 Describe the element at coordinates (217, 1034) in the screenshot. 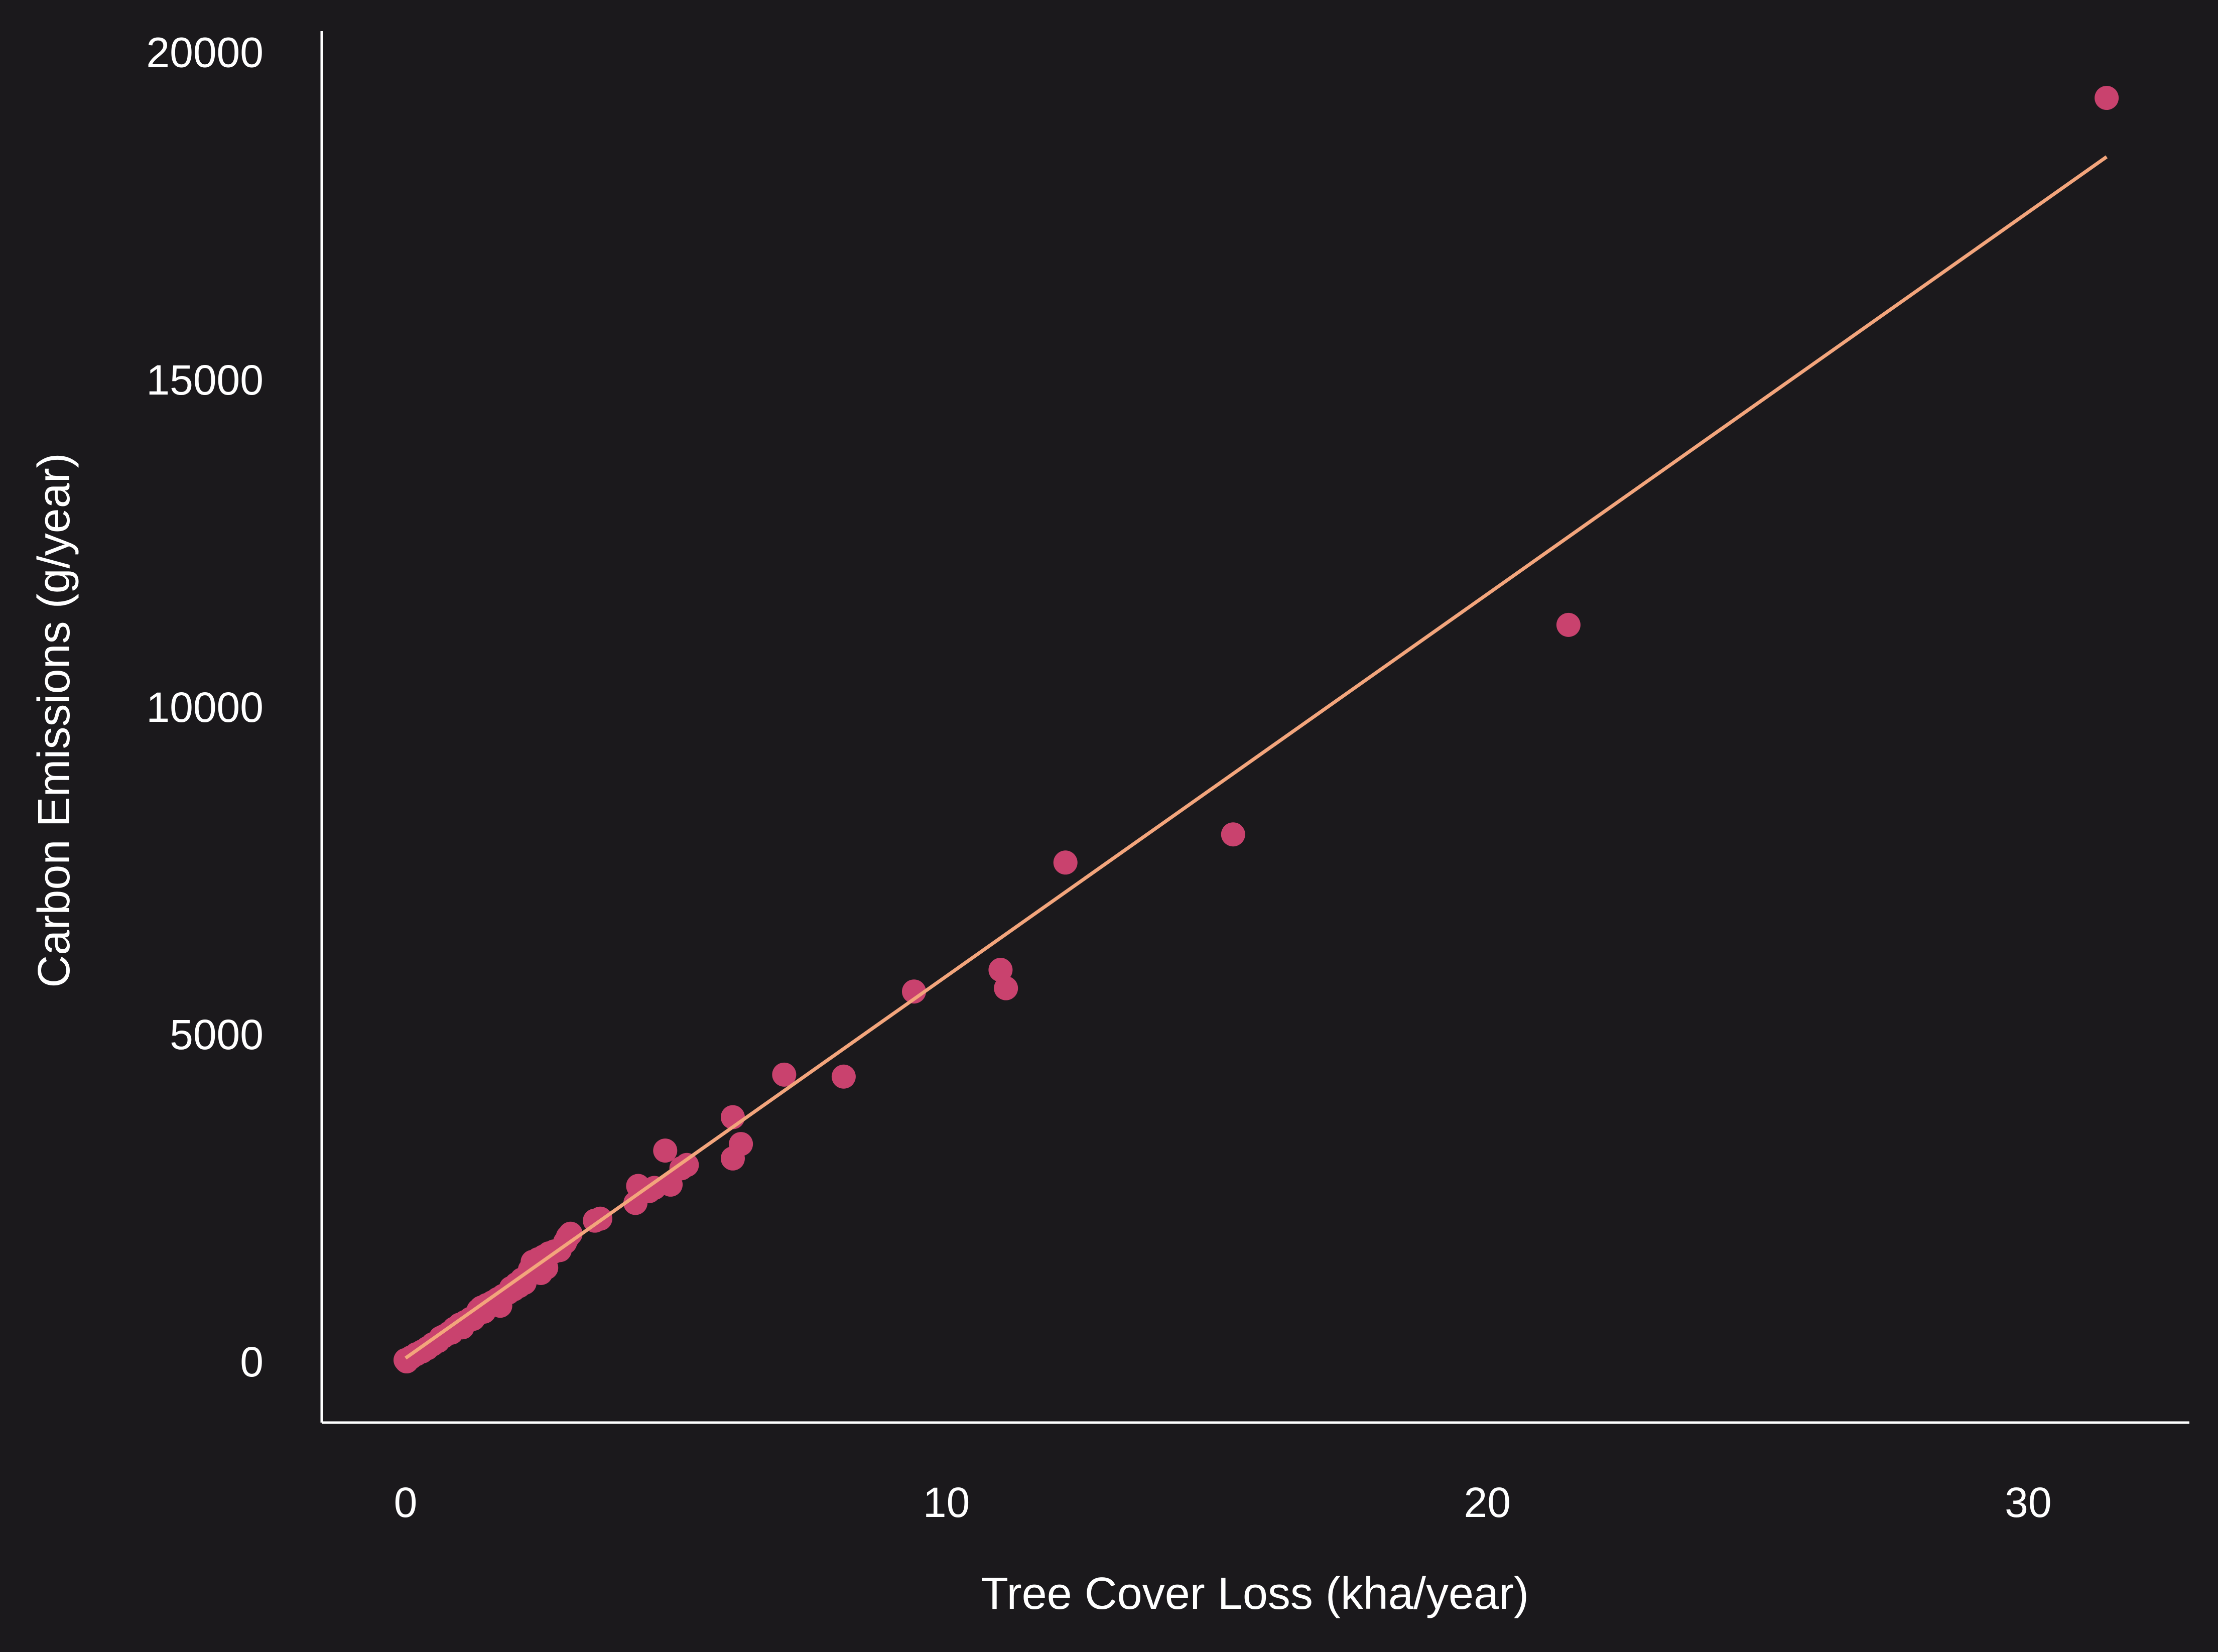

I see `y-tick-label: 5000` at that location.